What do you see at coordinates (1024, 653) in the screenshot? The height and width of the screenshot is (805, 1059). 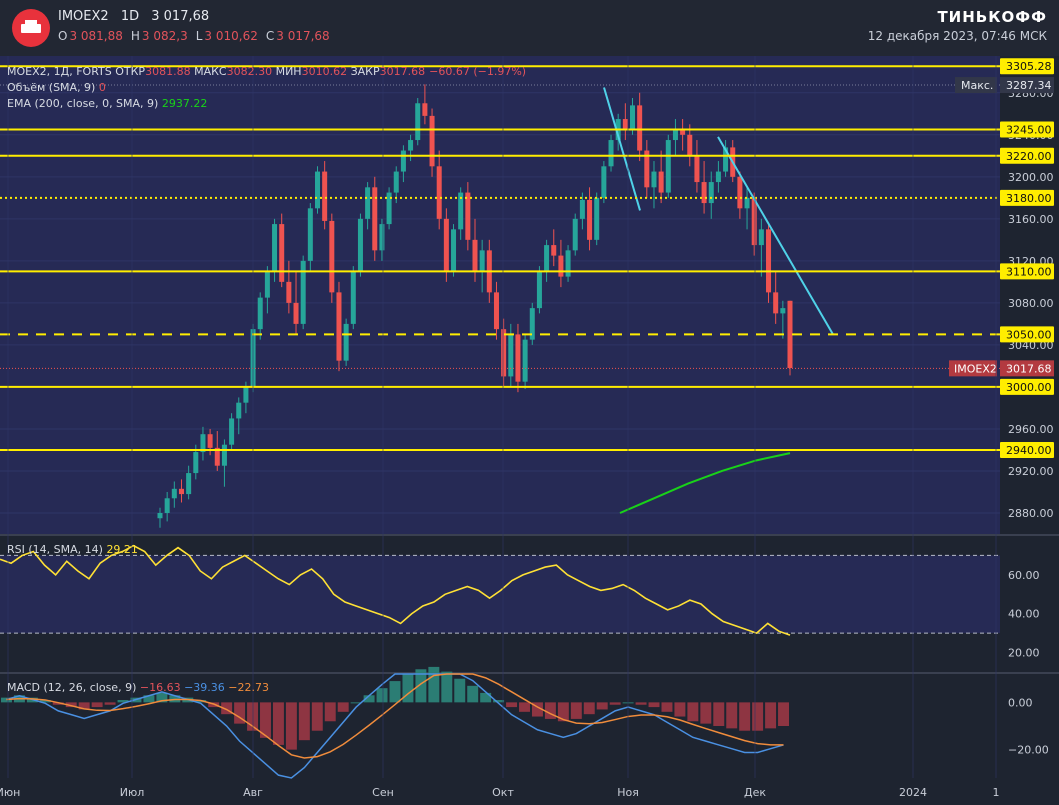 I see `rsi-tick-label: 20.00` at bounding box center [1024, 653].